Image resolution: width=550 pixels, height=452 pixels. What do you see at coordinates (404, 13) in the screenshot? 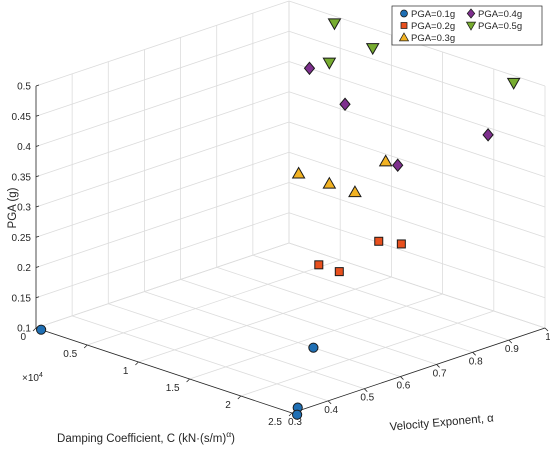
I see `legend-marker-circle` at bounding box center [404, 13].